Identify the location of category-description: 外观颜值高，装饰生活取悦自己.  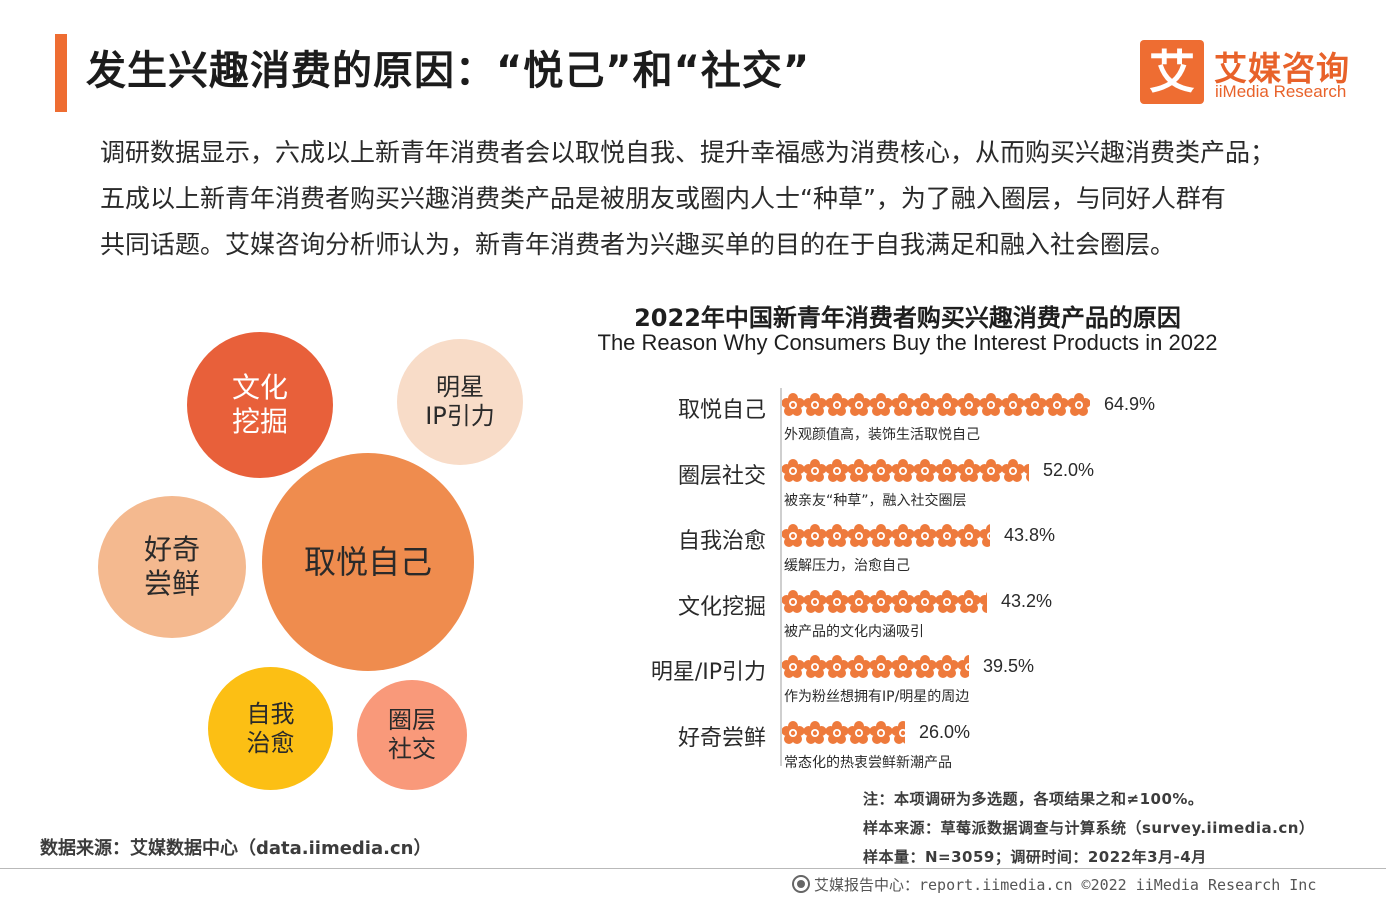
(882, 435).